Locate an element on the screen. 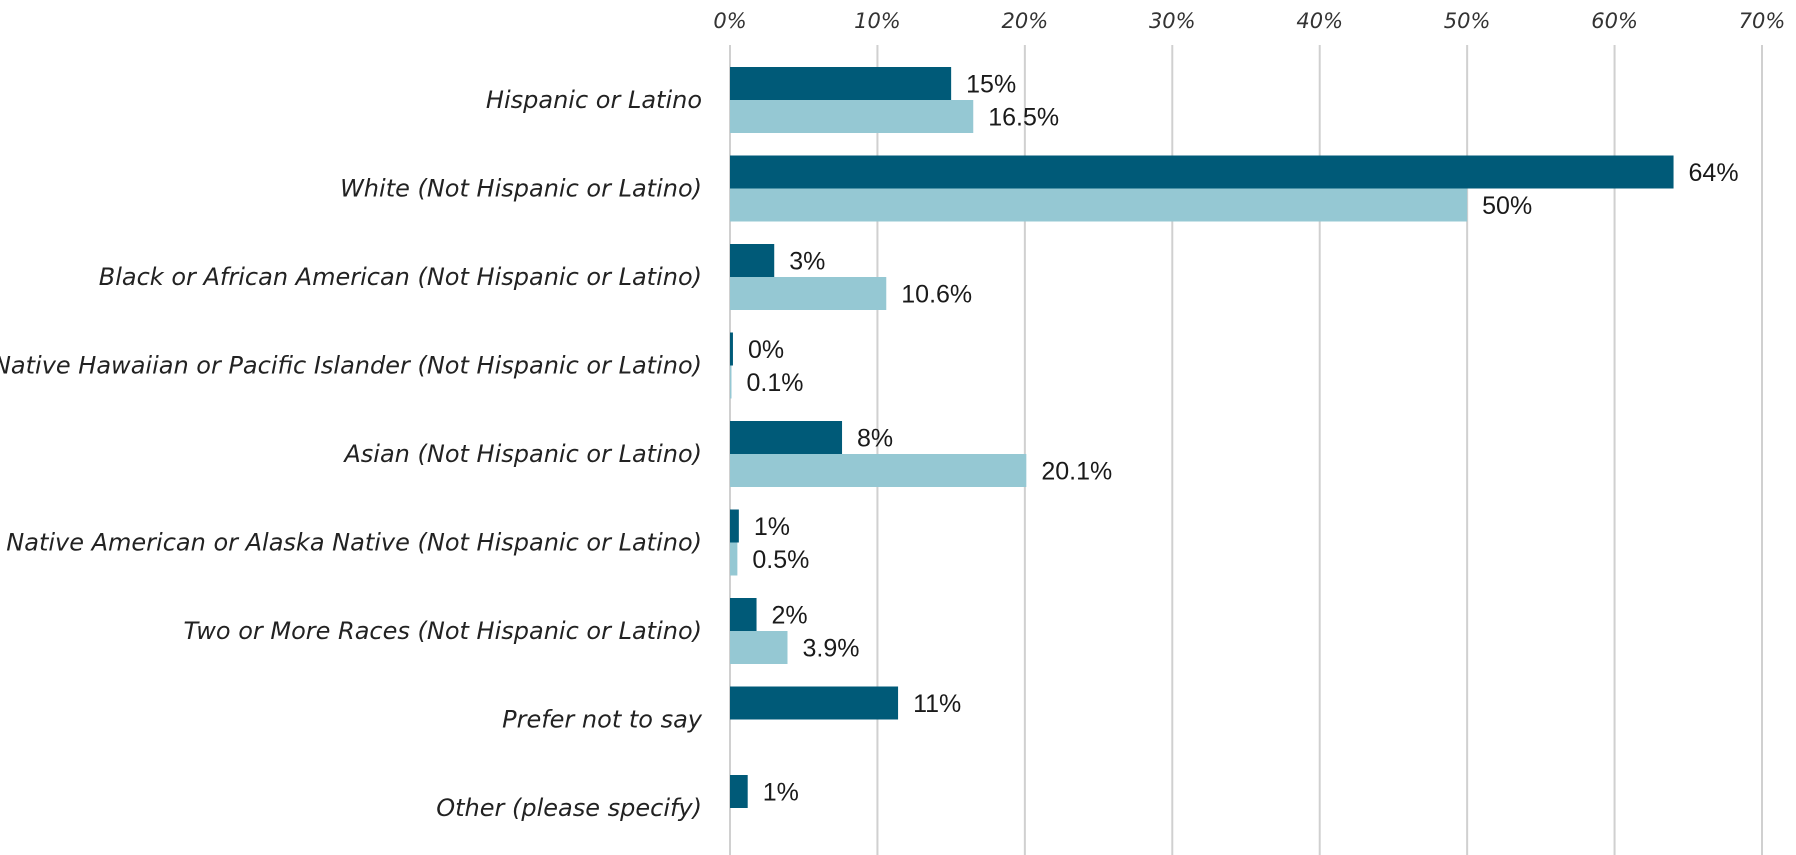  data-label: 15% is located at coordinates (991, 85).